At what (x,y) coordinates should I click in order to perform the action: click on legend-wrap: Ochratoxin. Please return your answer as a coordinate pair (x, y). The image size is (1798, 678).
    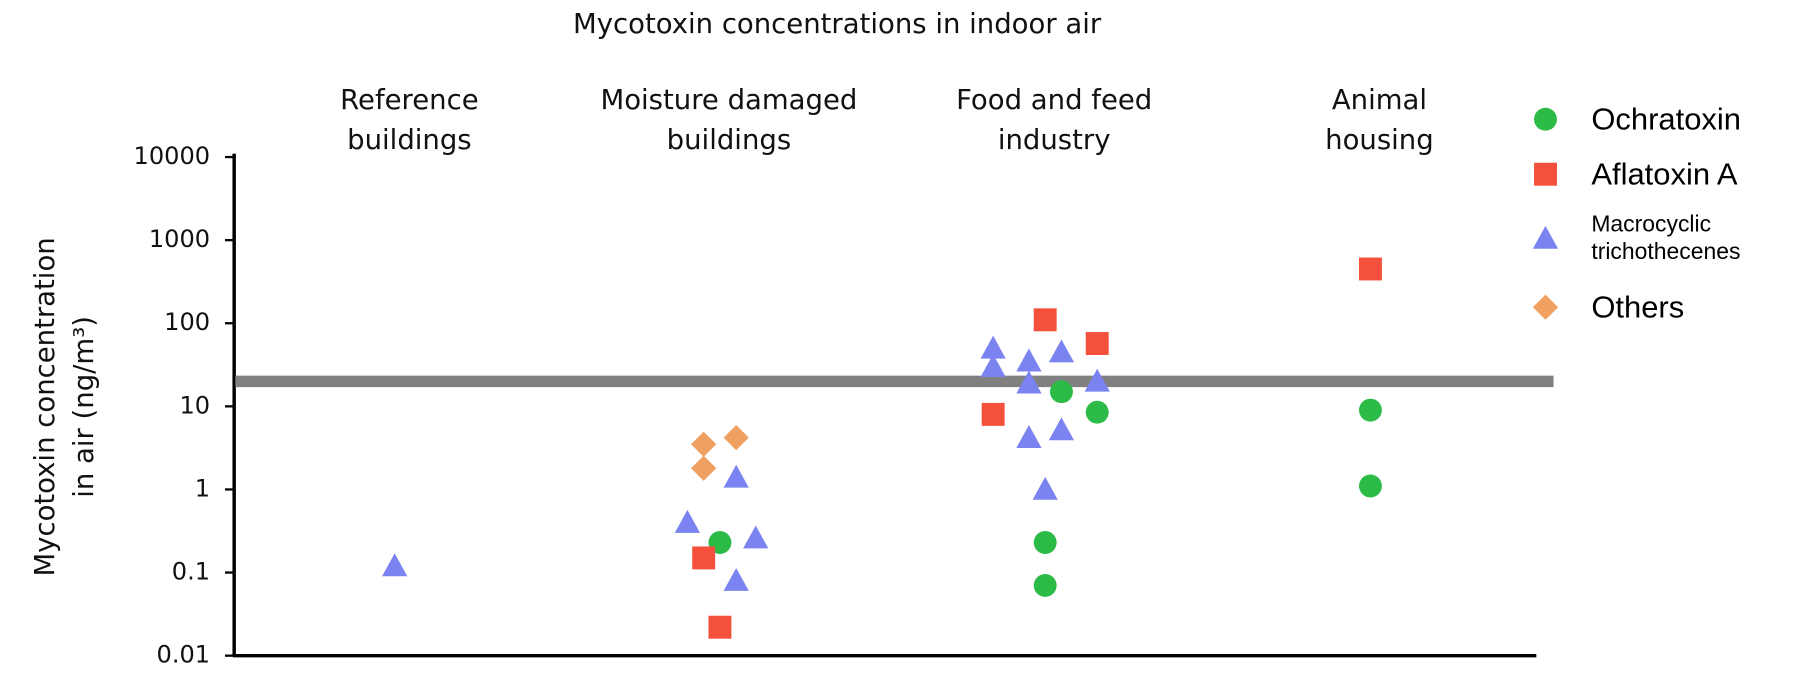
    Looking at the image, I should click on (1693, 119).